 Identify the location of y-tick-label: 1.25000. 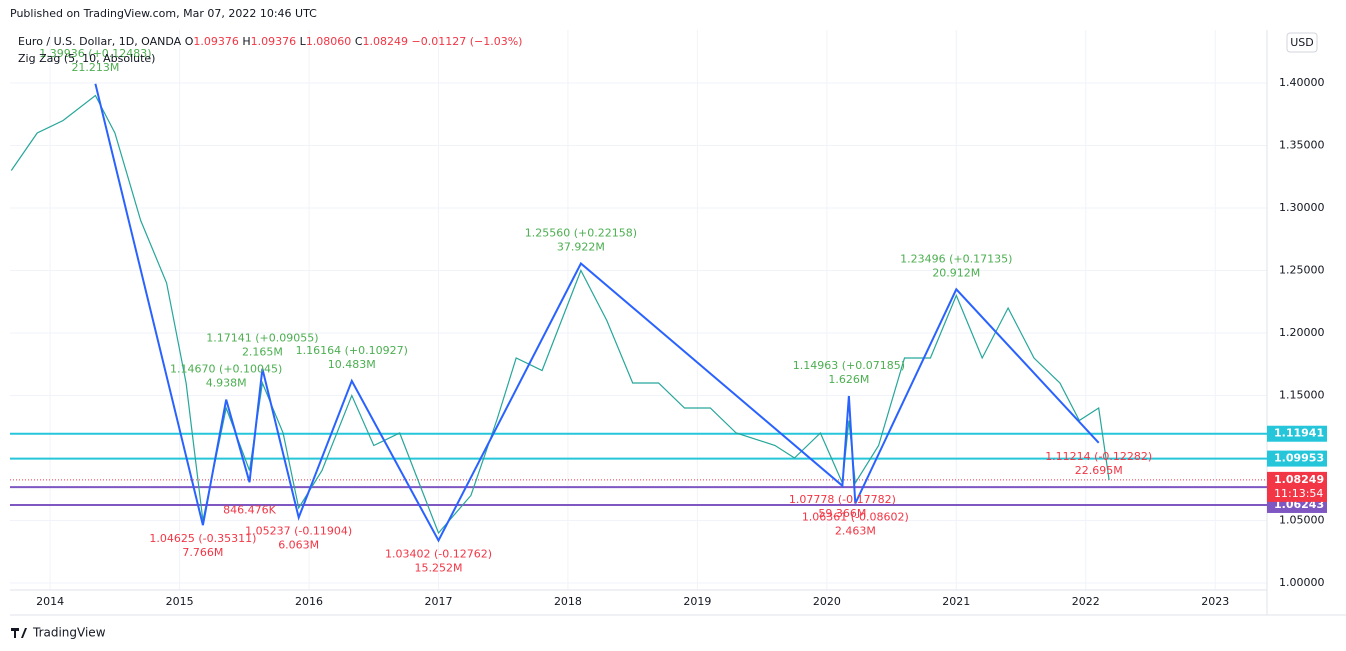
(1302, 270).